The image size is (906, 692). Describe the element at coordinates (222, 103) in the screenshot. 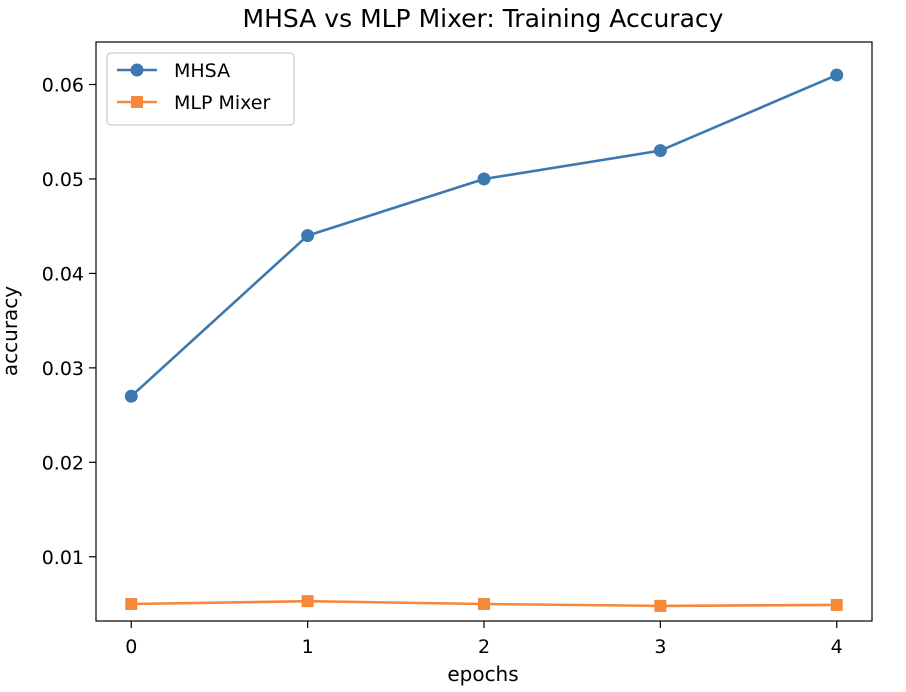

I see `legend-label-mlp-mixer: MLP Mixer` at that location.